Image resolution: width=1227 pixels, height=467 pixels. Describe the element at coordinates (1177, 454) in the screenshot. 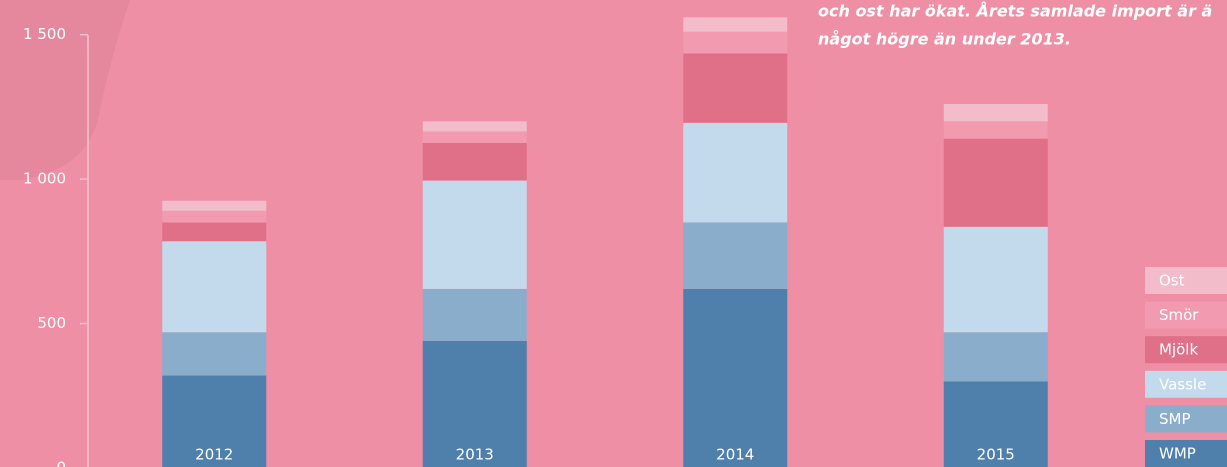

I see `legend-label: WMP` at that location.